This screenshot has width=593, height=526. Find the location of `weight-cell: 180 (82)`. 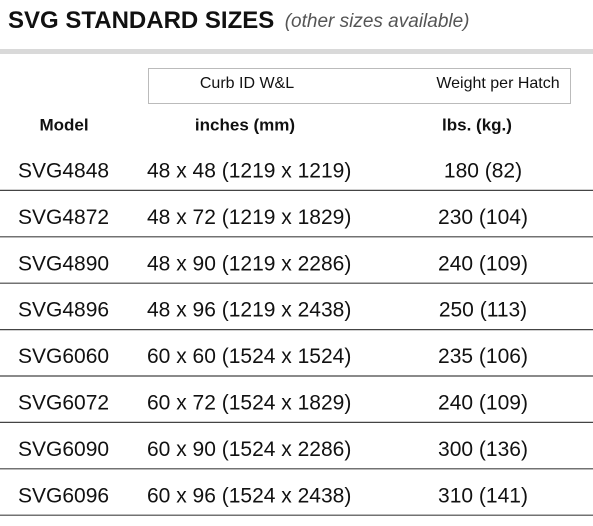

weight-cell: 180 (82) is located at coordinates (483, 171).